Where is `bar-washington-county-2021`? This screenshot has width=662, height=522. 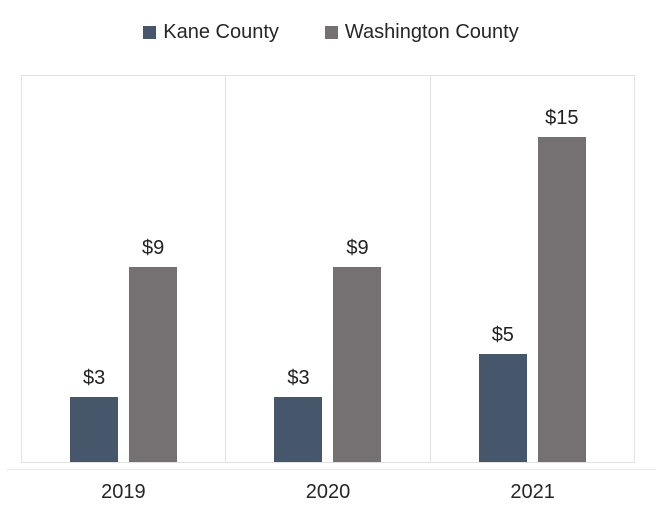 bar-washington-county-2021 is located at coordinates (561, 299).